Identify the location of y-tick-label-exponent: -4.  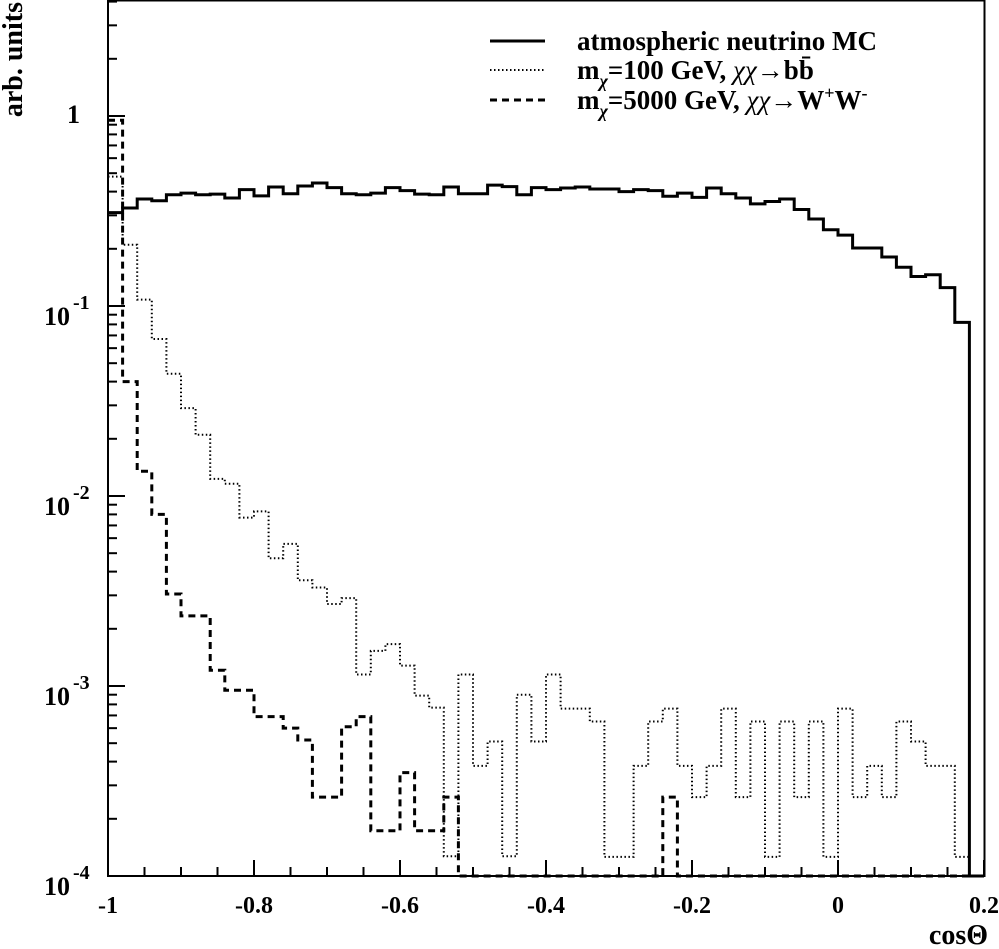
(81, 873).